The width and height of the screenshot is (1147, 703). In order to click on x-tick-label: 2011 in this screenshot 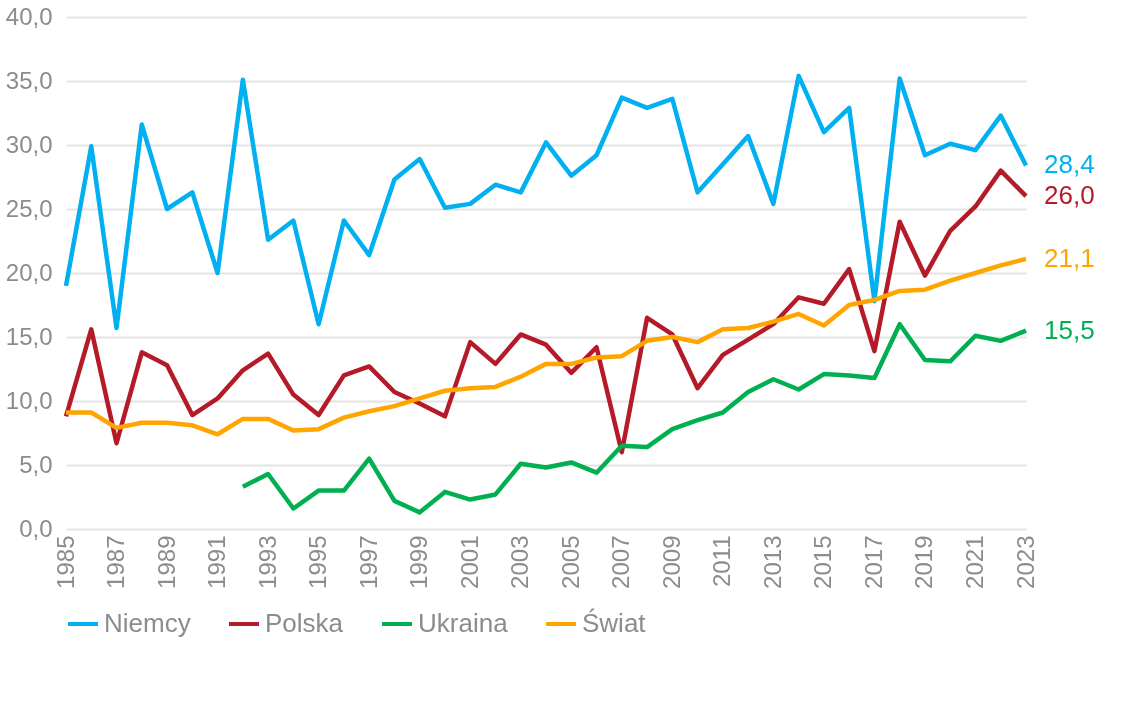, I will do `click(722, 561)`.